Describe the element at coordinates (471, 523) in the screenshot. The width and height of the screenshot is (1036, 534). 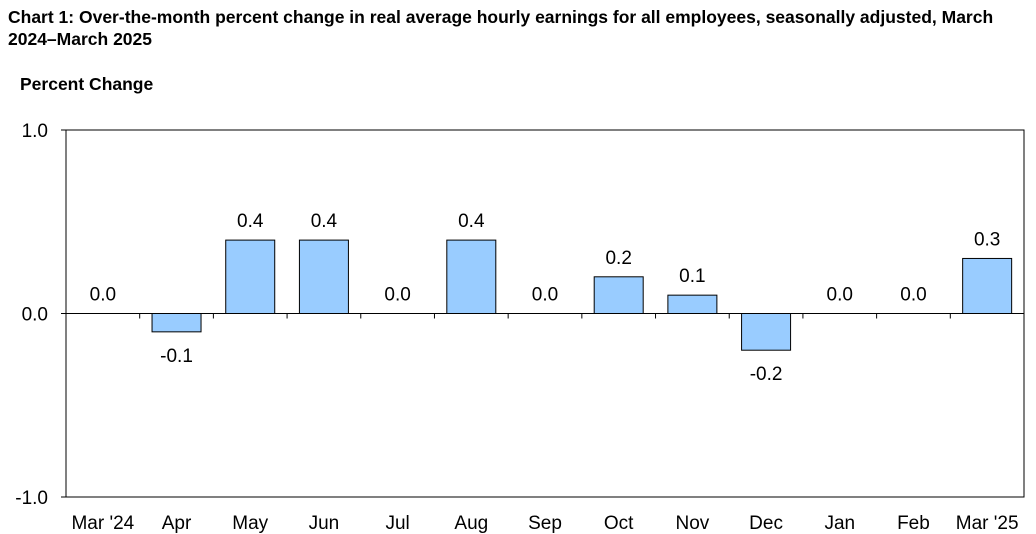
I see `x-tick-label: Aug` at that location.